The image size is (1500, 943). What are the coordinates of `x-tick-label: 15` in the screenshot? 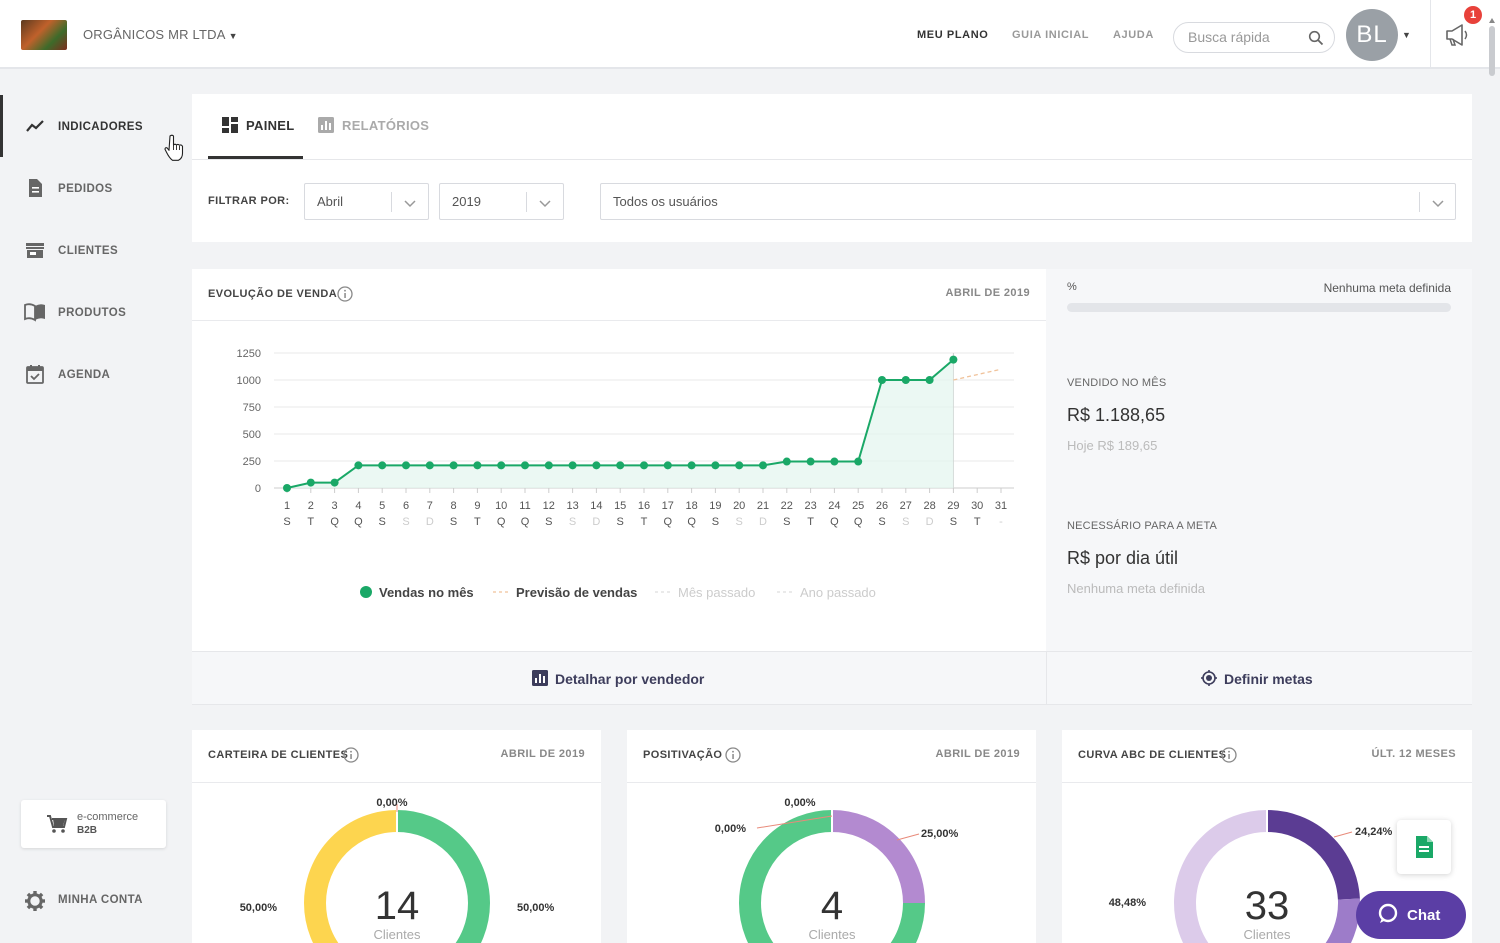 It's located at (620, 506).